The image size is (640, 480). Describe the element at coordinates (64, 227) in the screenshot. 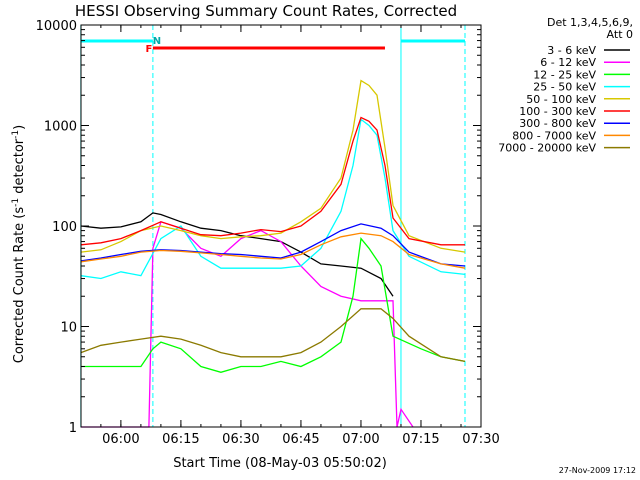

I see `y-tick-label: 100` at that location.